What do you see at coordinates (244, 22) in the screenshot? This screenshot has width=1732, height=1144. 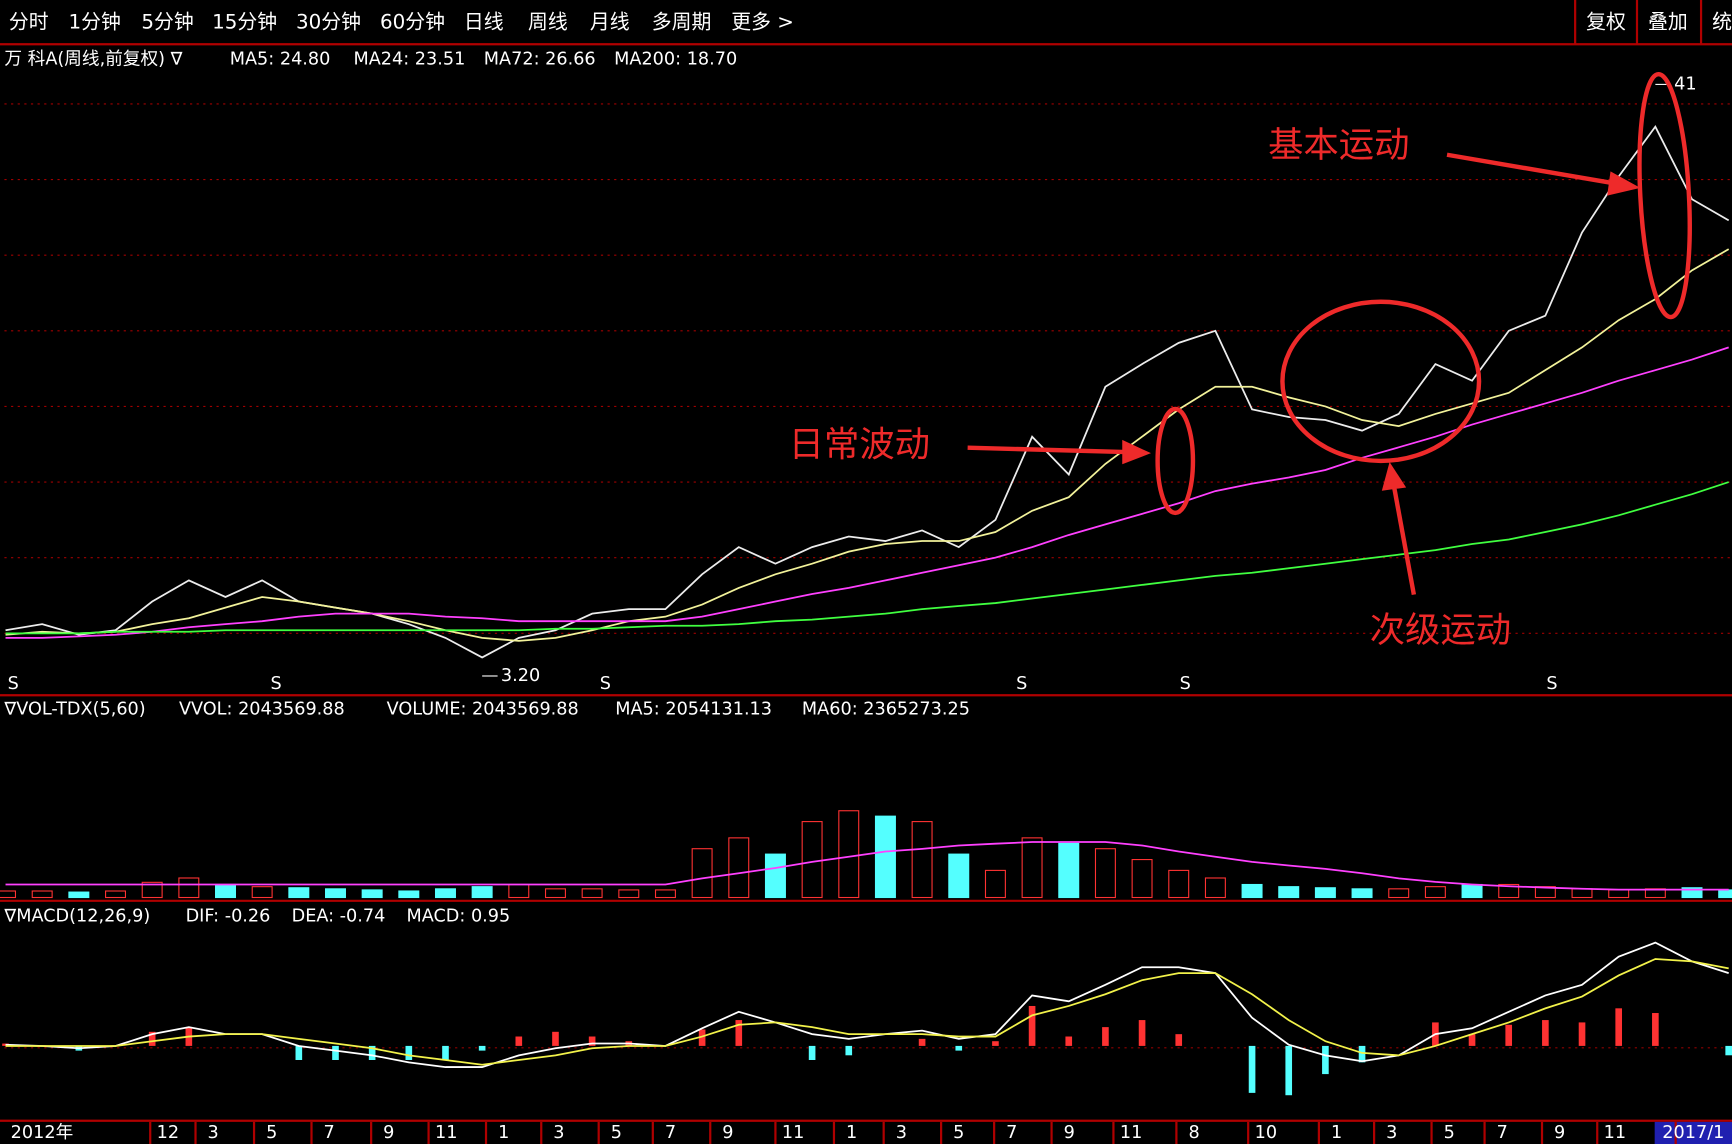 I see `period-tab: 15分钟` at bounding box center [244, 22].